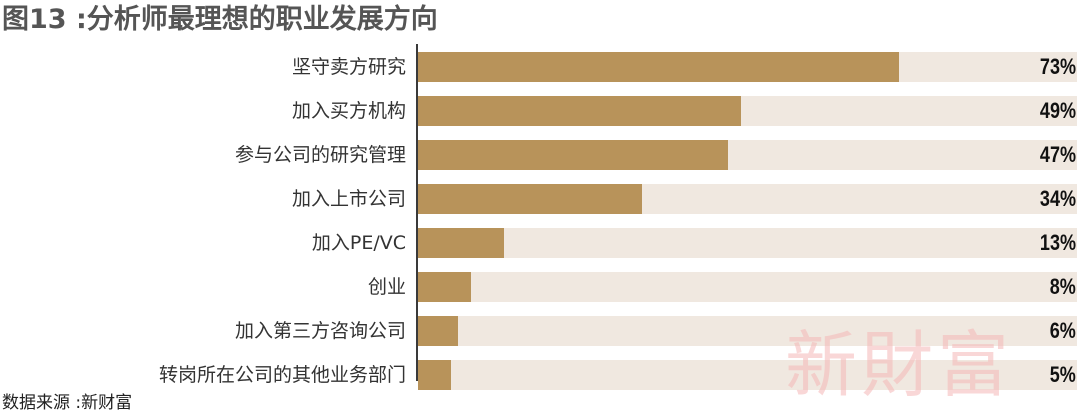  Describe the element at coordinates (348, 67) in the screenshot. I see `category-label: 坚守卖方研究` at that location.